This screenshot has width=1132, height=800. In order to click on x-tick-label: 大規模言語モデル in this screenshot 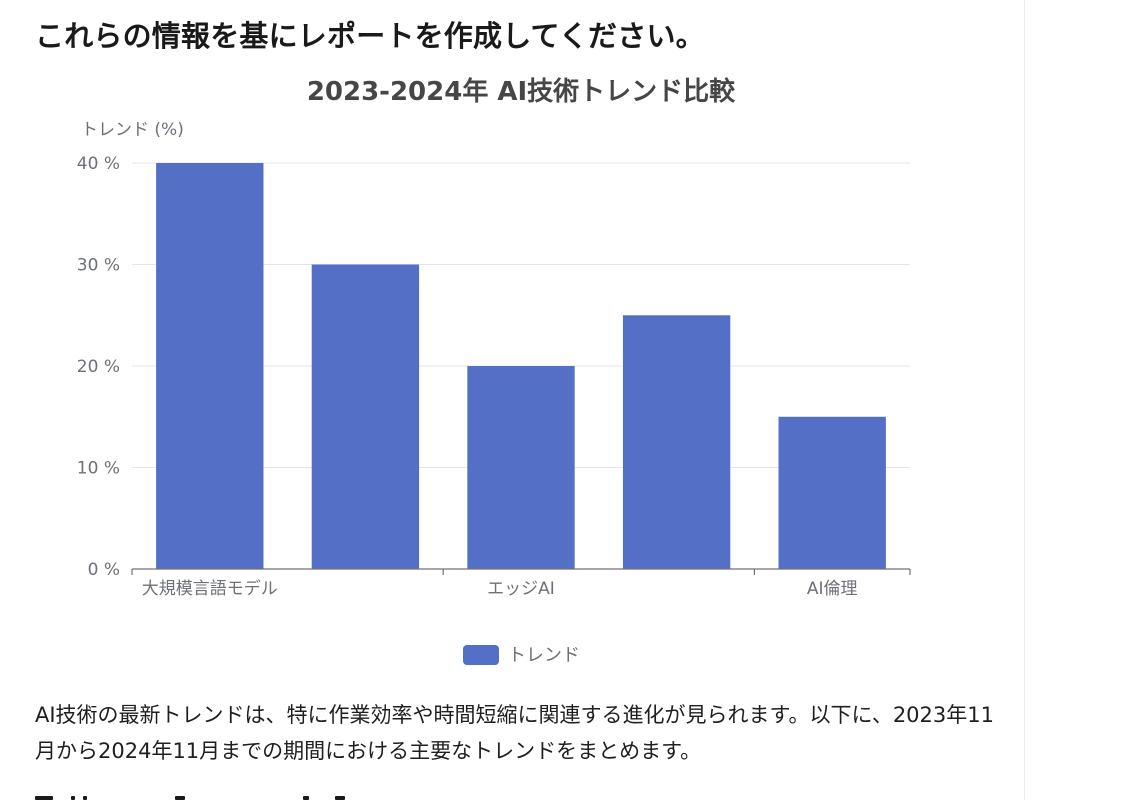, I will do `click(210, 588)`.